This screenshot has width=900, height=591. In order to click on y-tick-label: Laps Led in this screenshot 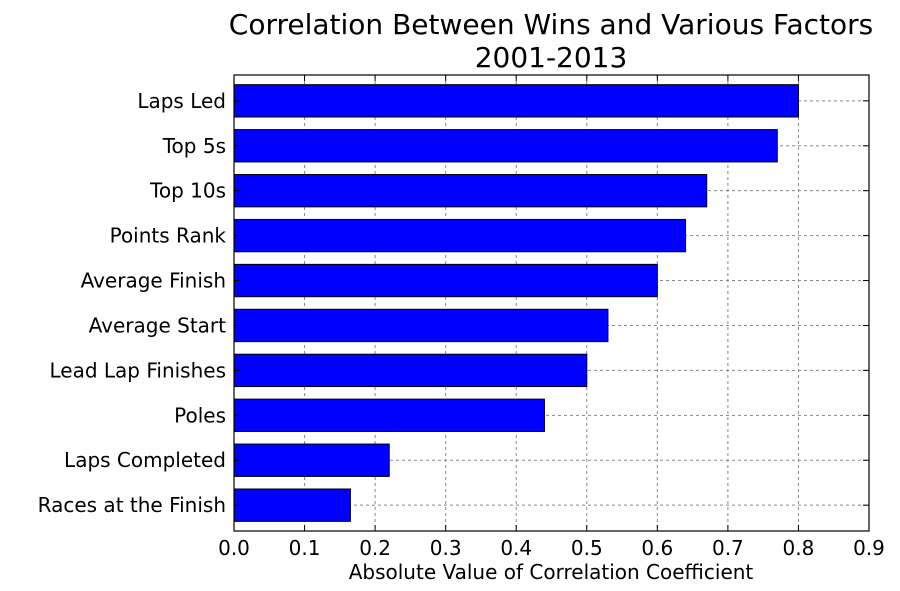, I will do `click(181, 101)`.